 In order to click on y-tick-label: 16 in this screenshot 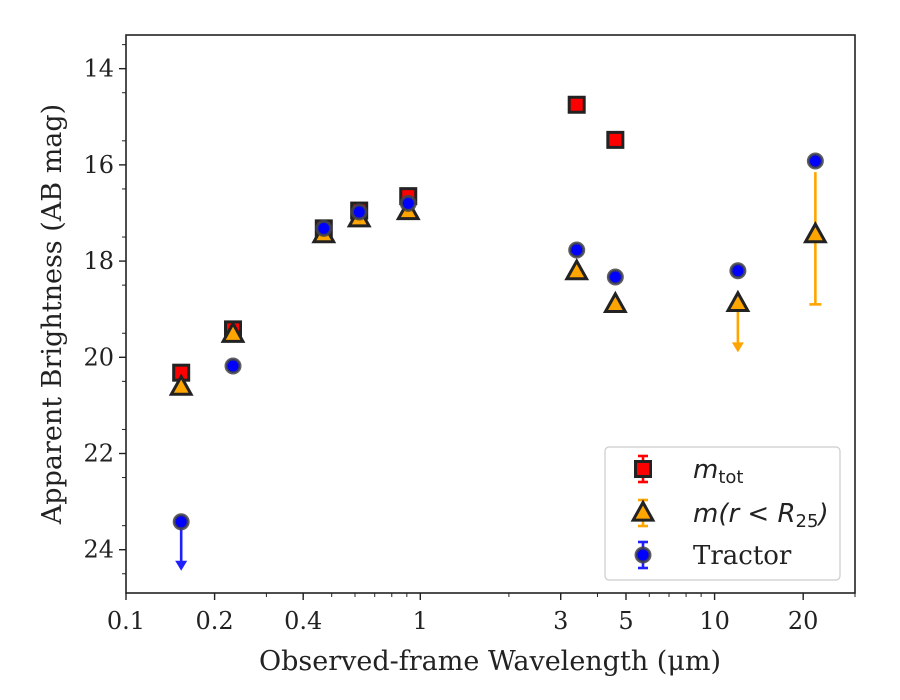, I will do `click(98, 165)`.